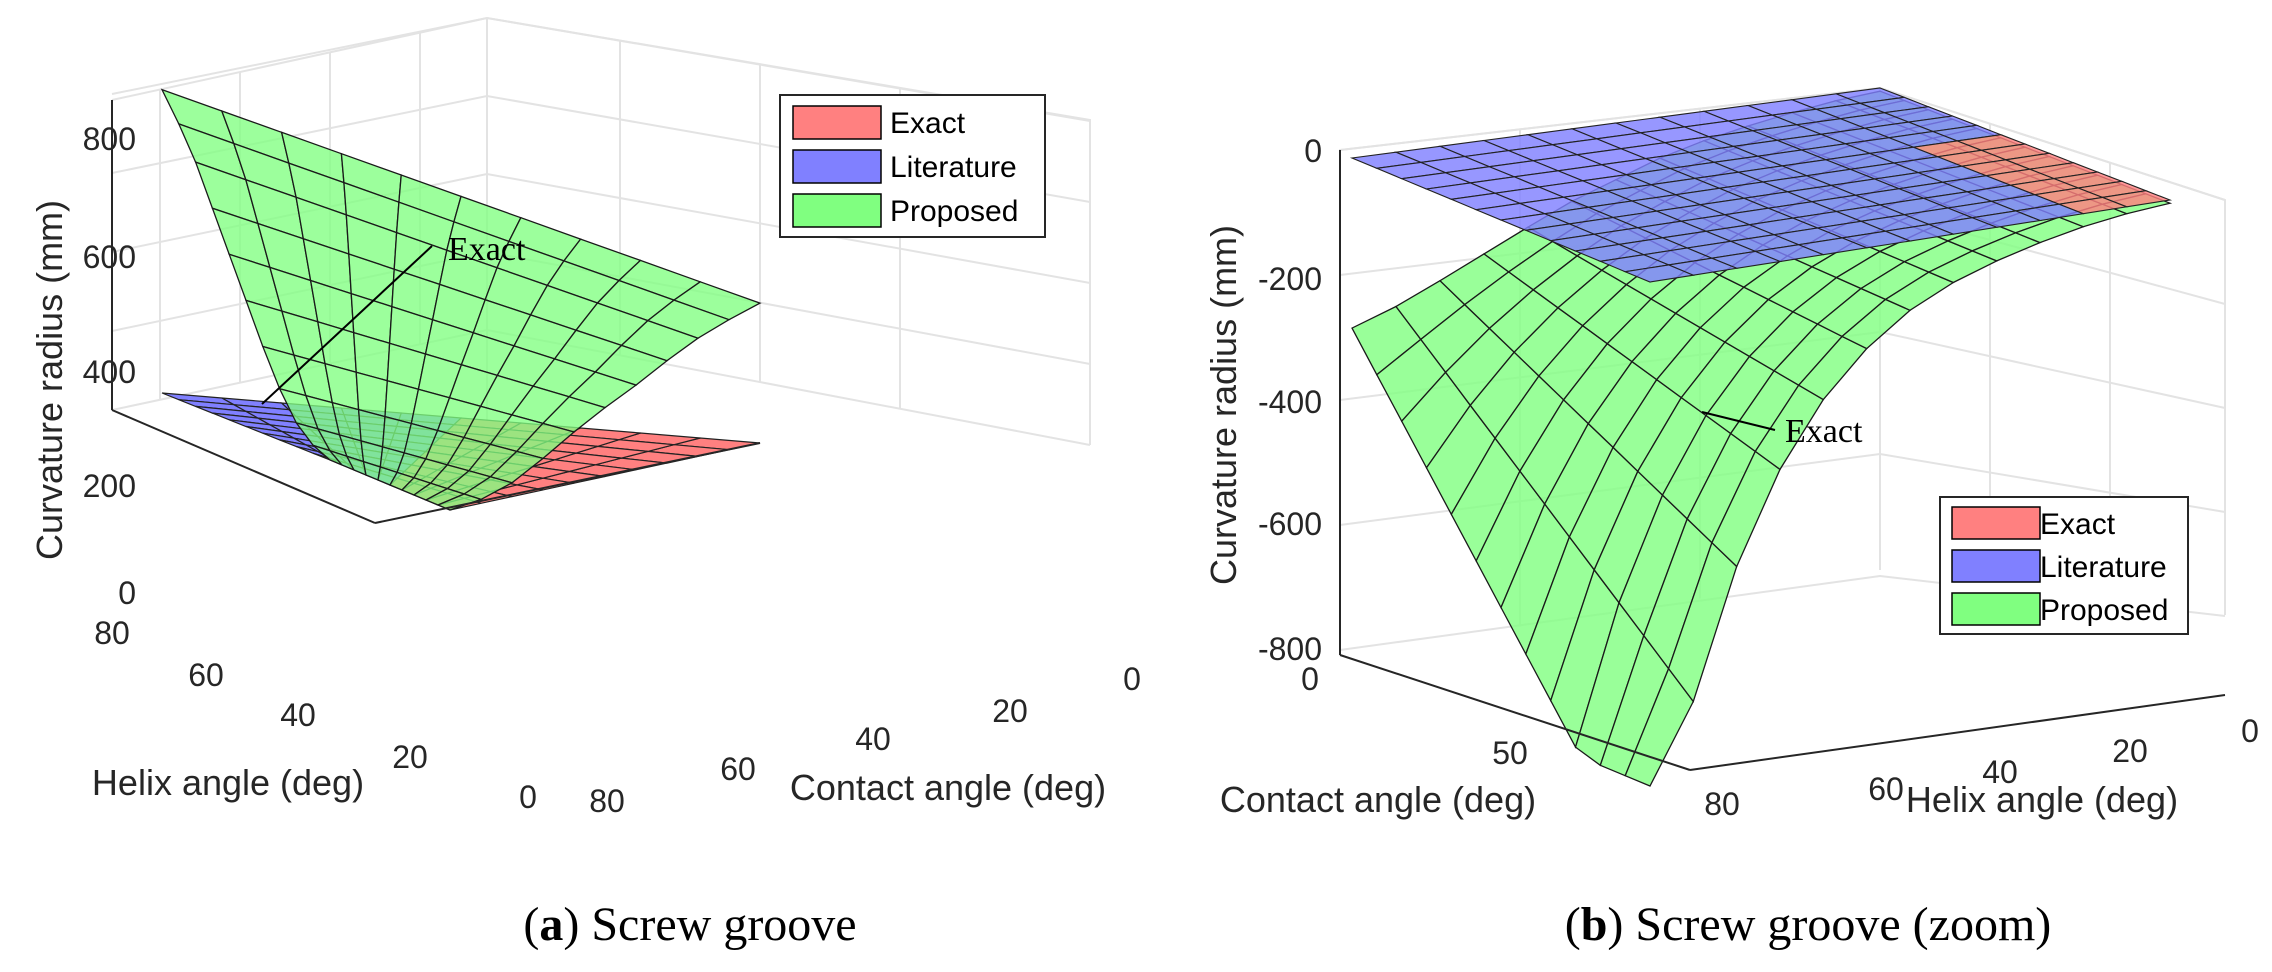 This screenshot has width=2272, height=972. I want to click on svg-text: (b) Screw groove (zoom), so click(1808, 924).